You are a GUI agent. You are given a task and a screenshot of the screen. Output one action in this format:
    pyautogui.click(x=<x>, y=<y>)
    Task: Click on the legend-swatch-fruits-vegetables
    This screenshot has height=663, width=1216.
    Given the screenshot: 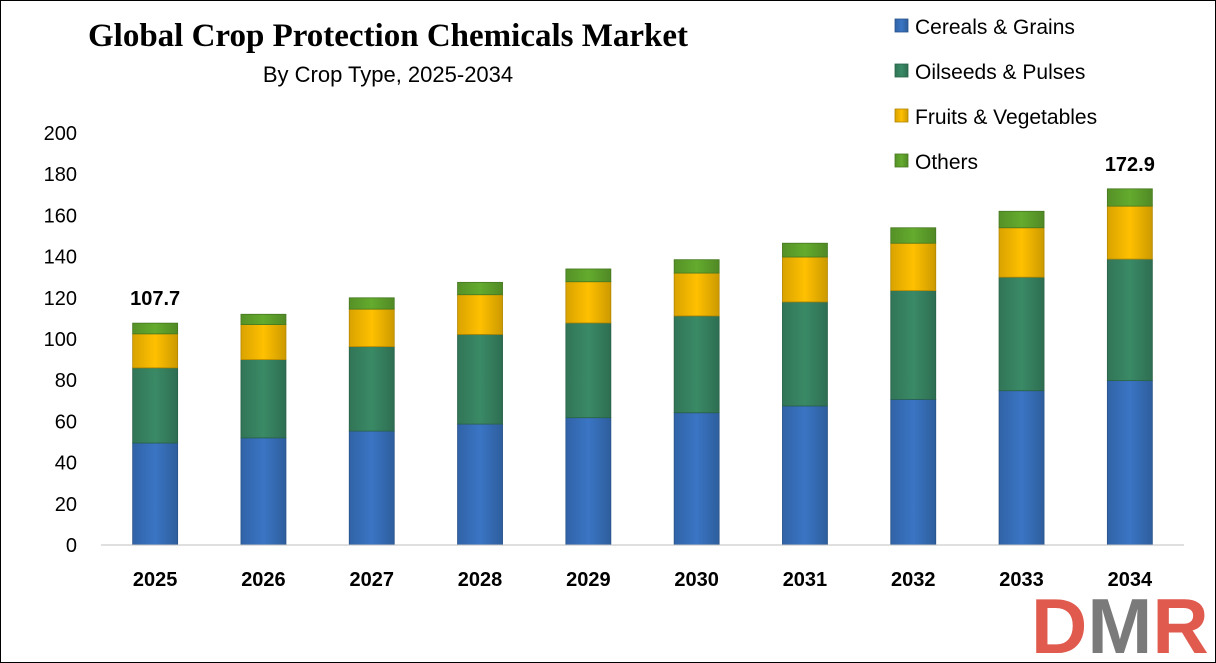 What is the action you would take?
    pyautogui.click(x=901, y=115)
    